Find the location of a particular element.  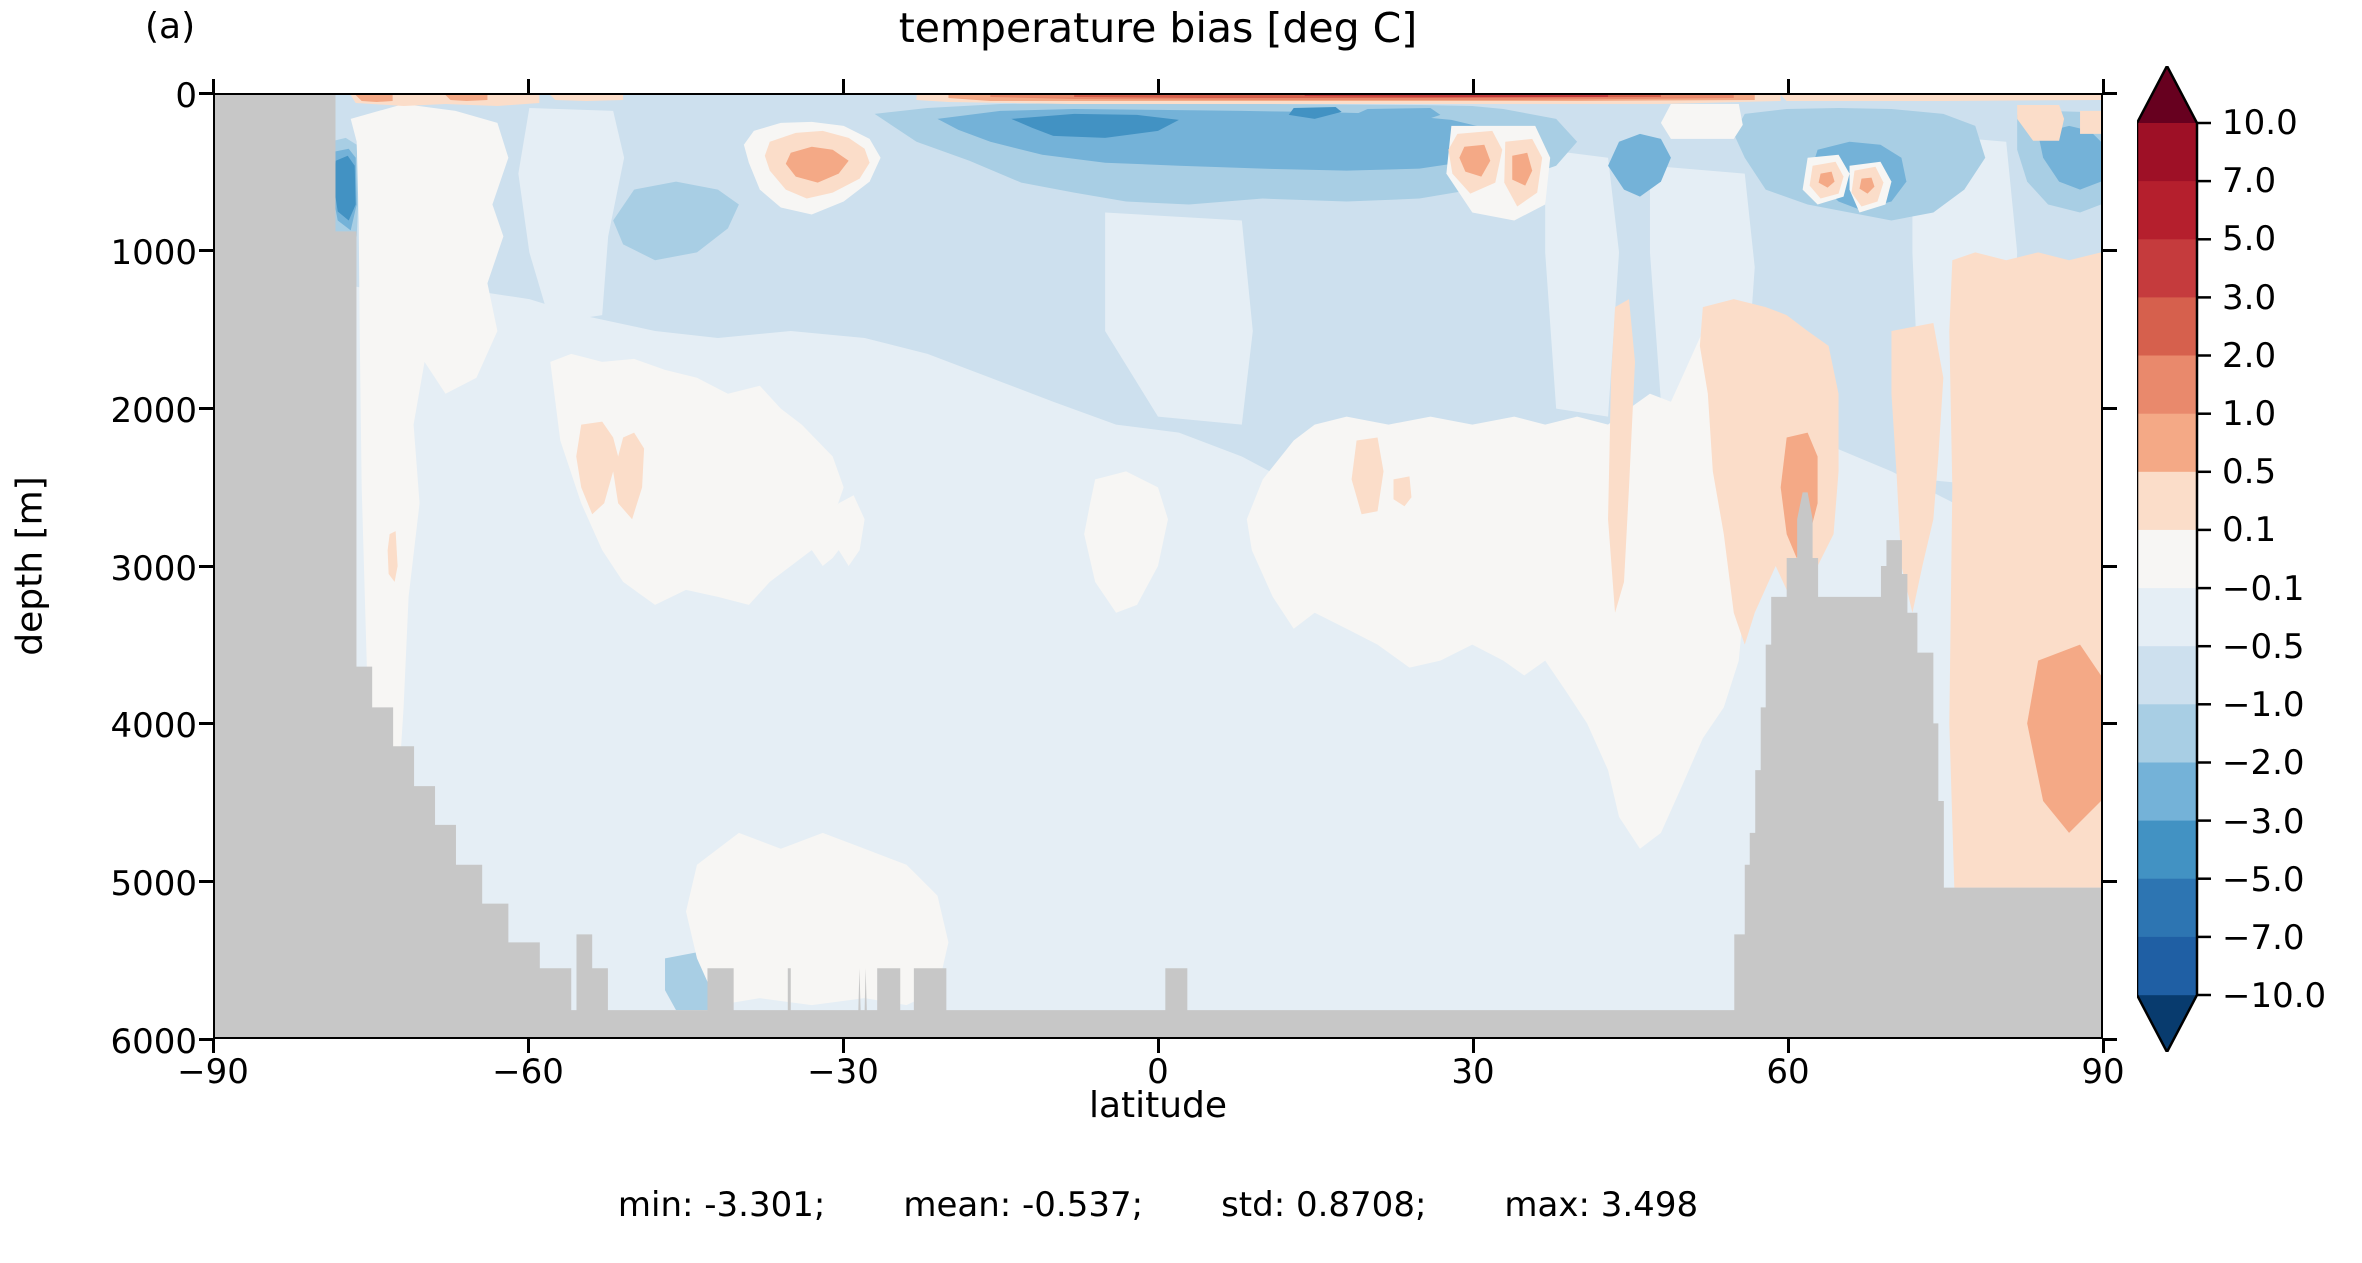

x-tick-label: 60 is located at coordinates (1788, 1072).